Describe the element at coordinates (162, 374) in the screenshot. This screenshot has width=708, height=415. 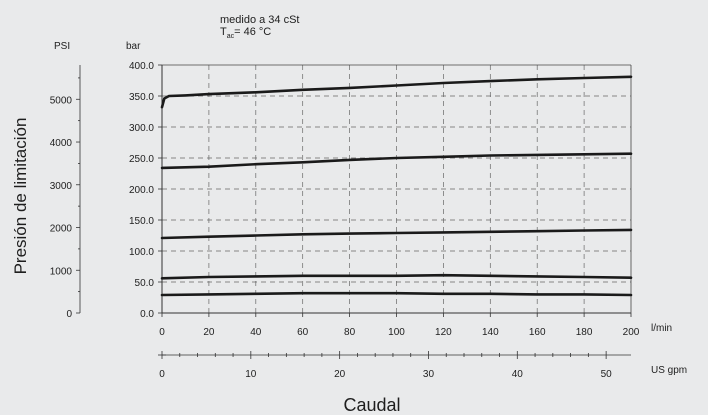
I see `gpm-tick-label-0: 0` at that location.